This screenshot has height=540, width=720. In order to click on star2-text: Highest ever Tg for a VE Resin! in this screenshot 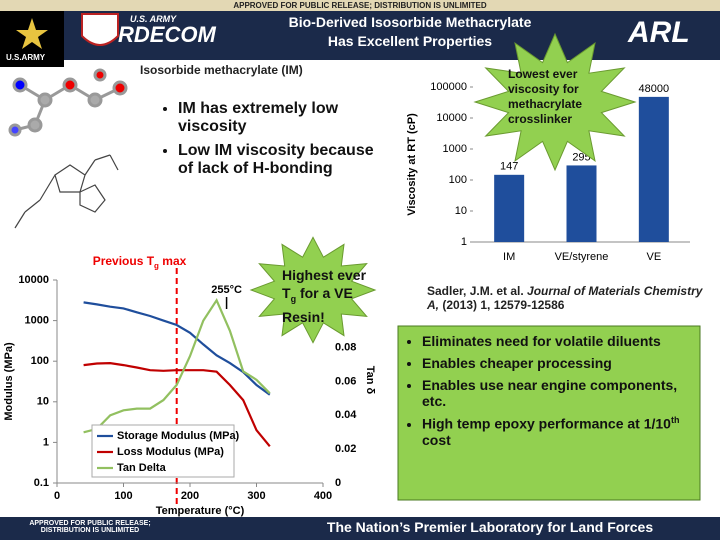, I will do `click(327, 296)`.